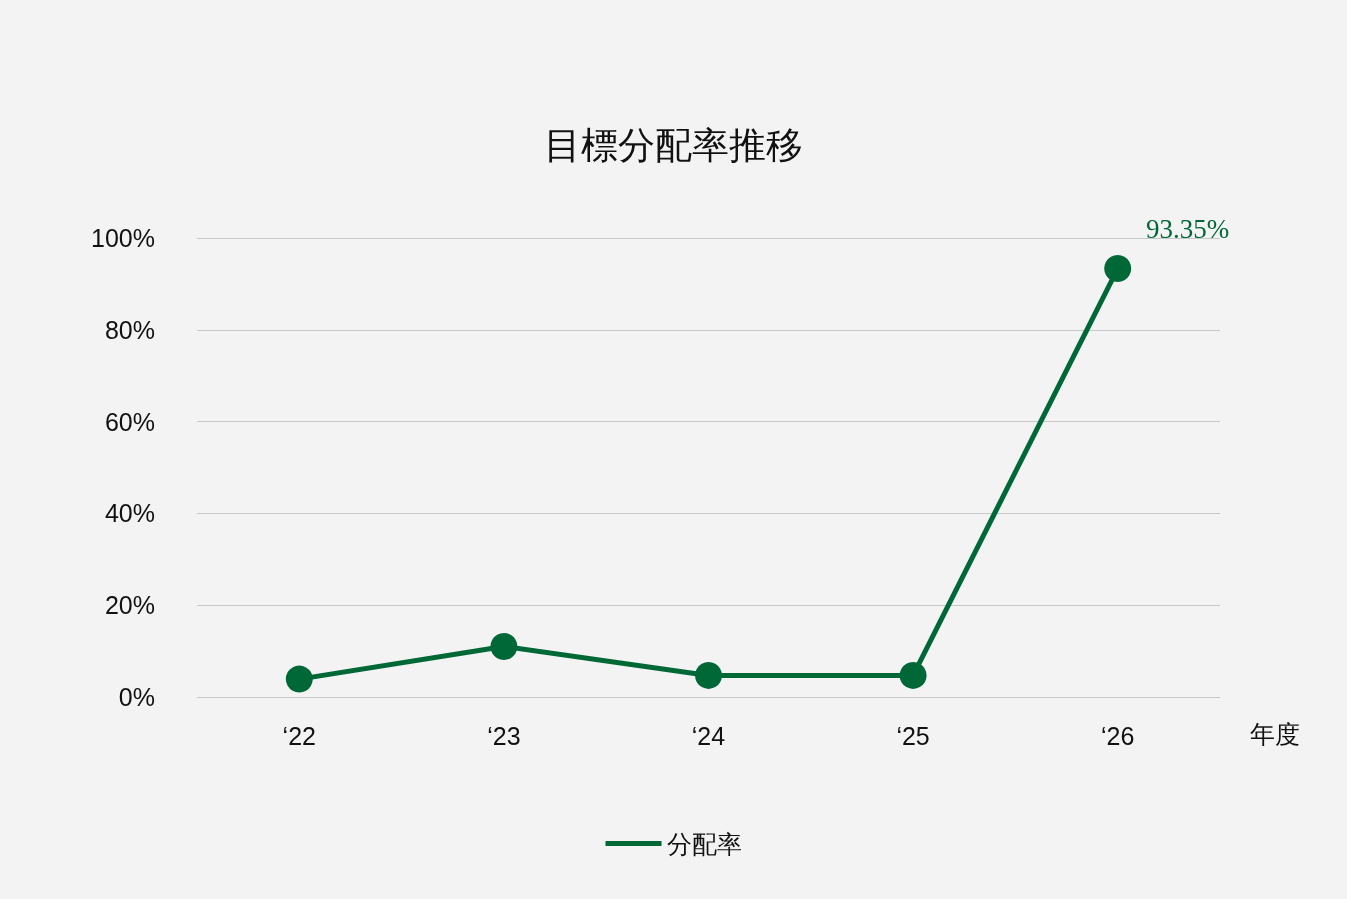 Image resolution: width=1347 pixels, height=899 pixels. What do you see at coordinates (123, 238) in the screenshot?
I see `y-tick-label: 100%` at bounding box center [123, 238].